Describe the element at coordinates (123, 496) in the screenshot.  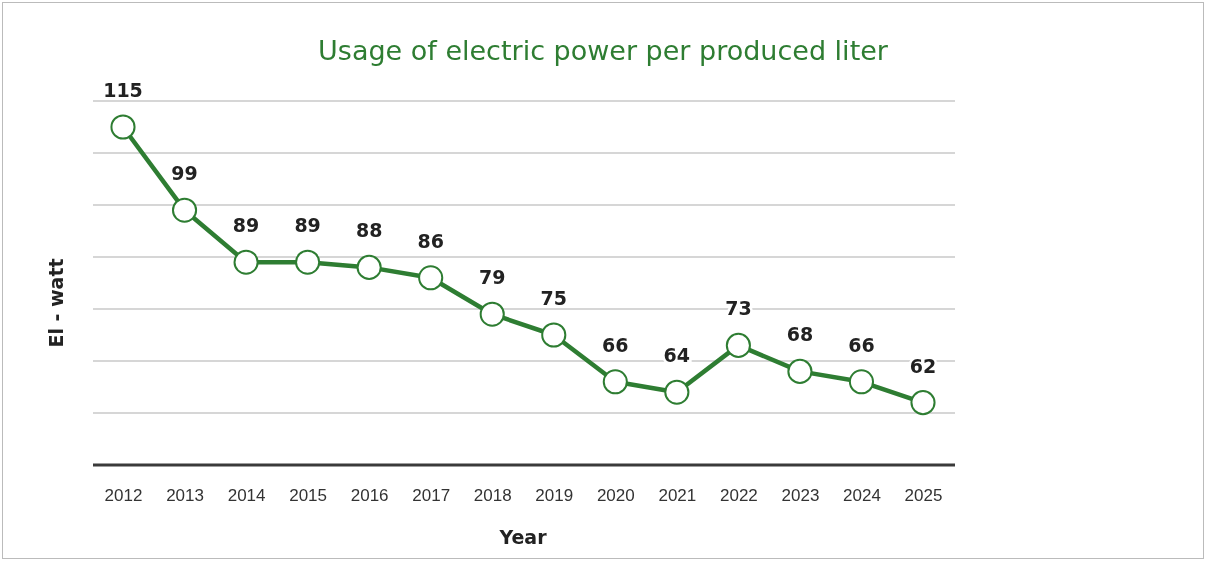
I see `x-tick-label: 2012` at that location.